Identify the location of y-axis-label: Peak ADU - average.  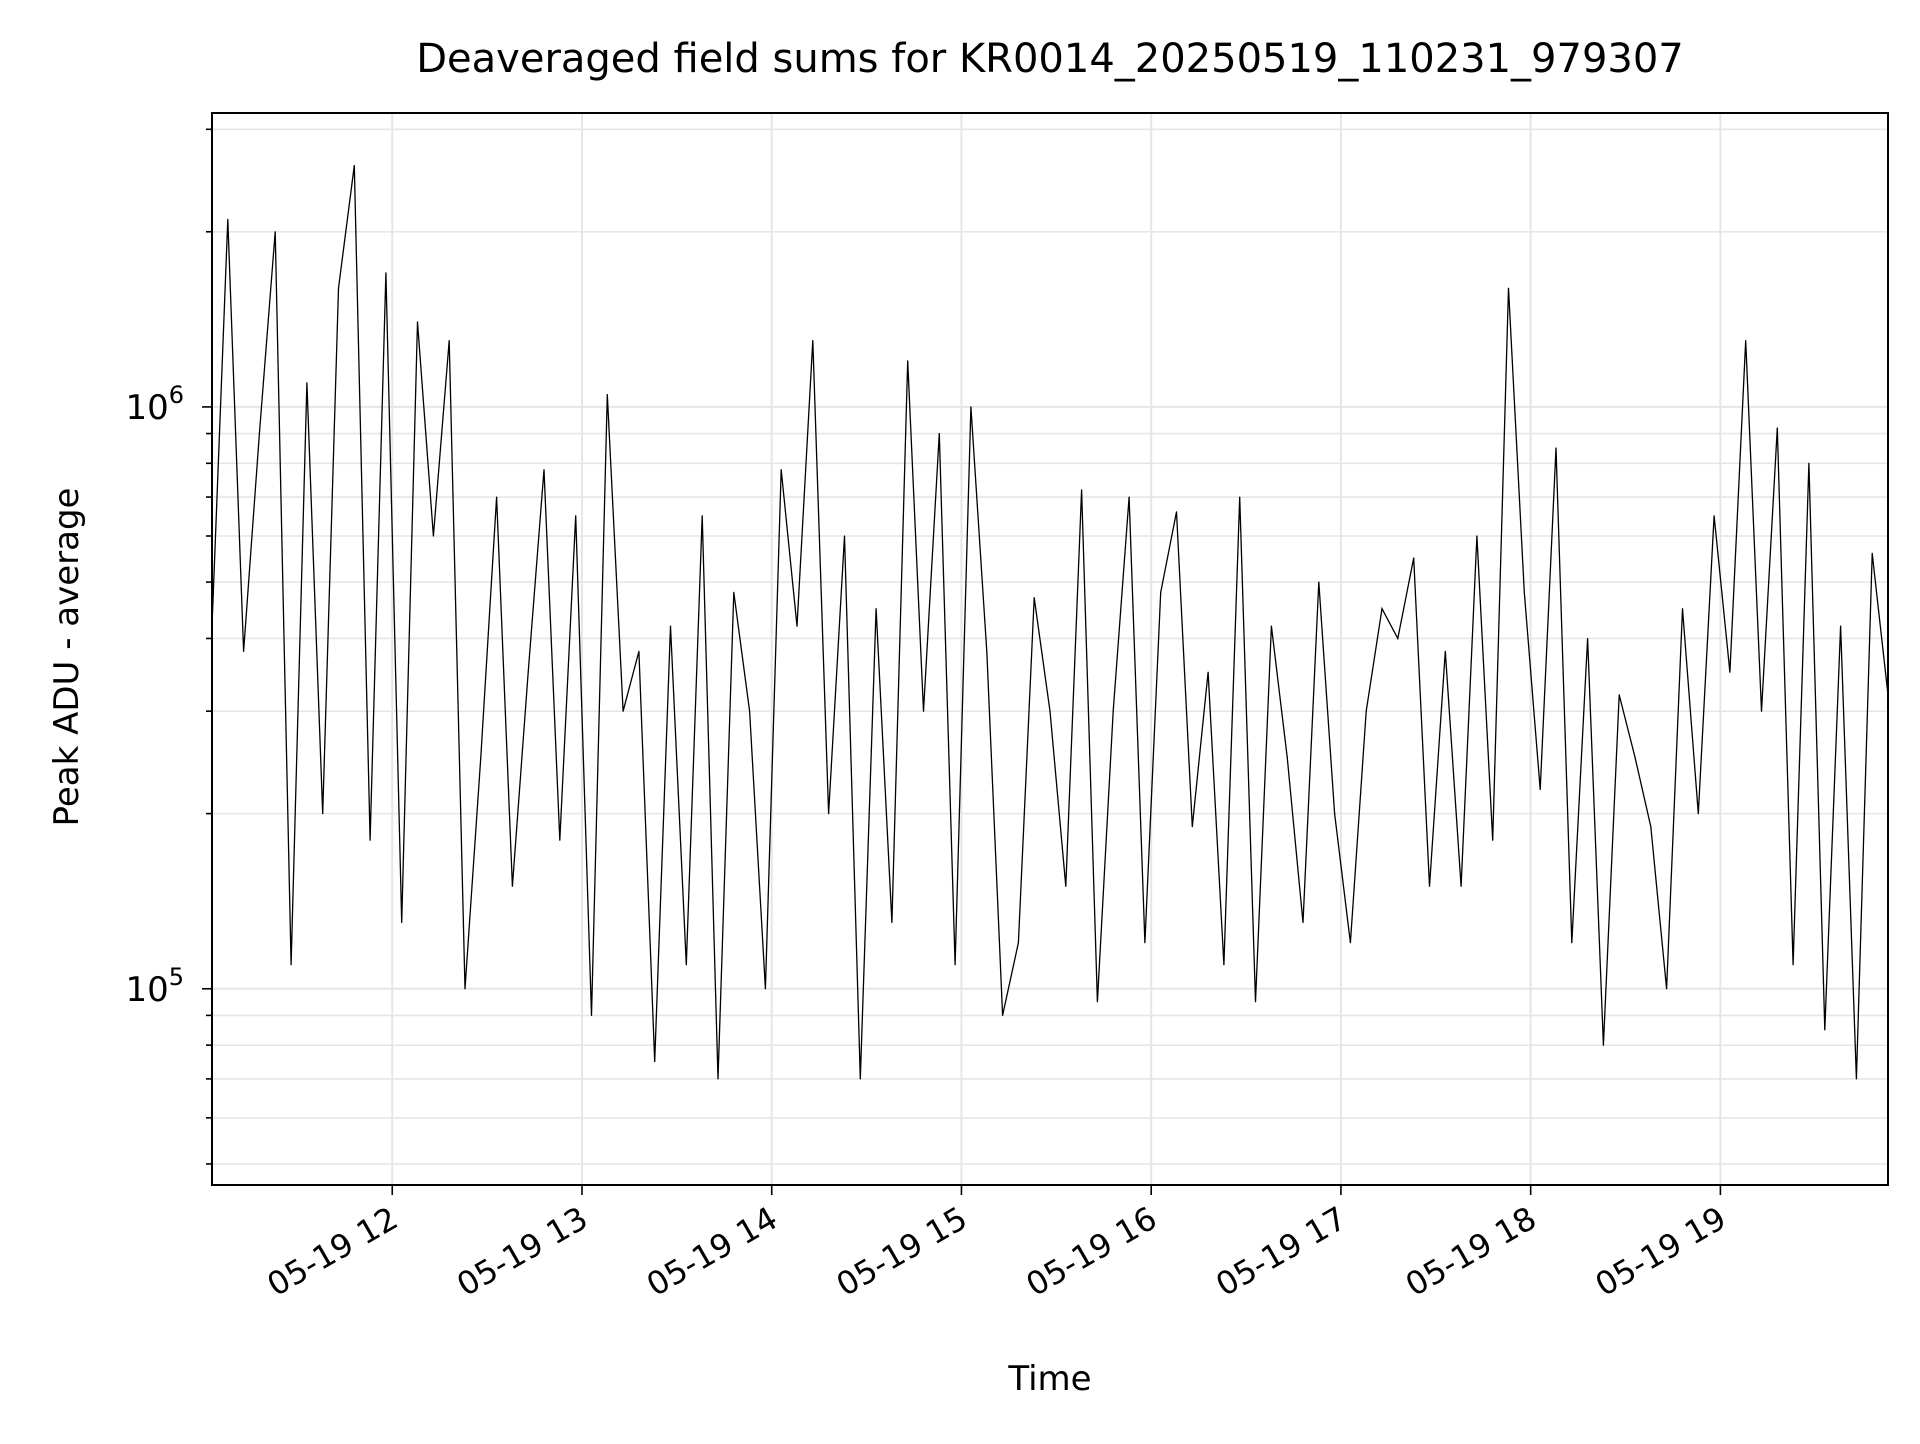
(67, 657).